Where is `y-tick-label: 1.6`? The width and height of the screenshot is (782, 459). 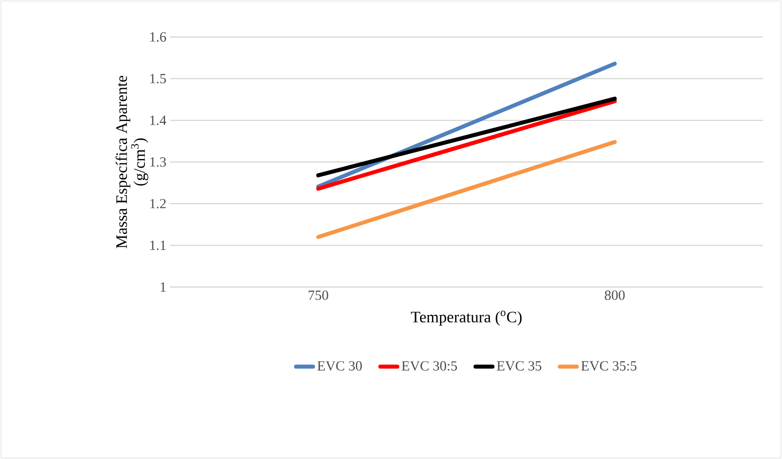 y-tick-label: 1.6 is located at coordinates (158, 37).